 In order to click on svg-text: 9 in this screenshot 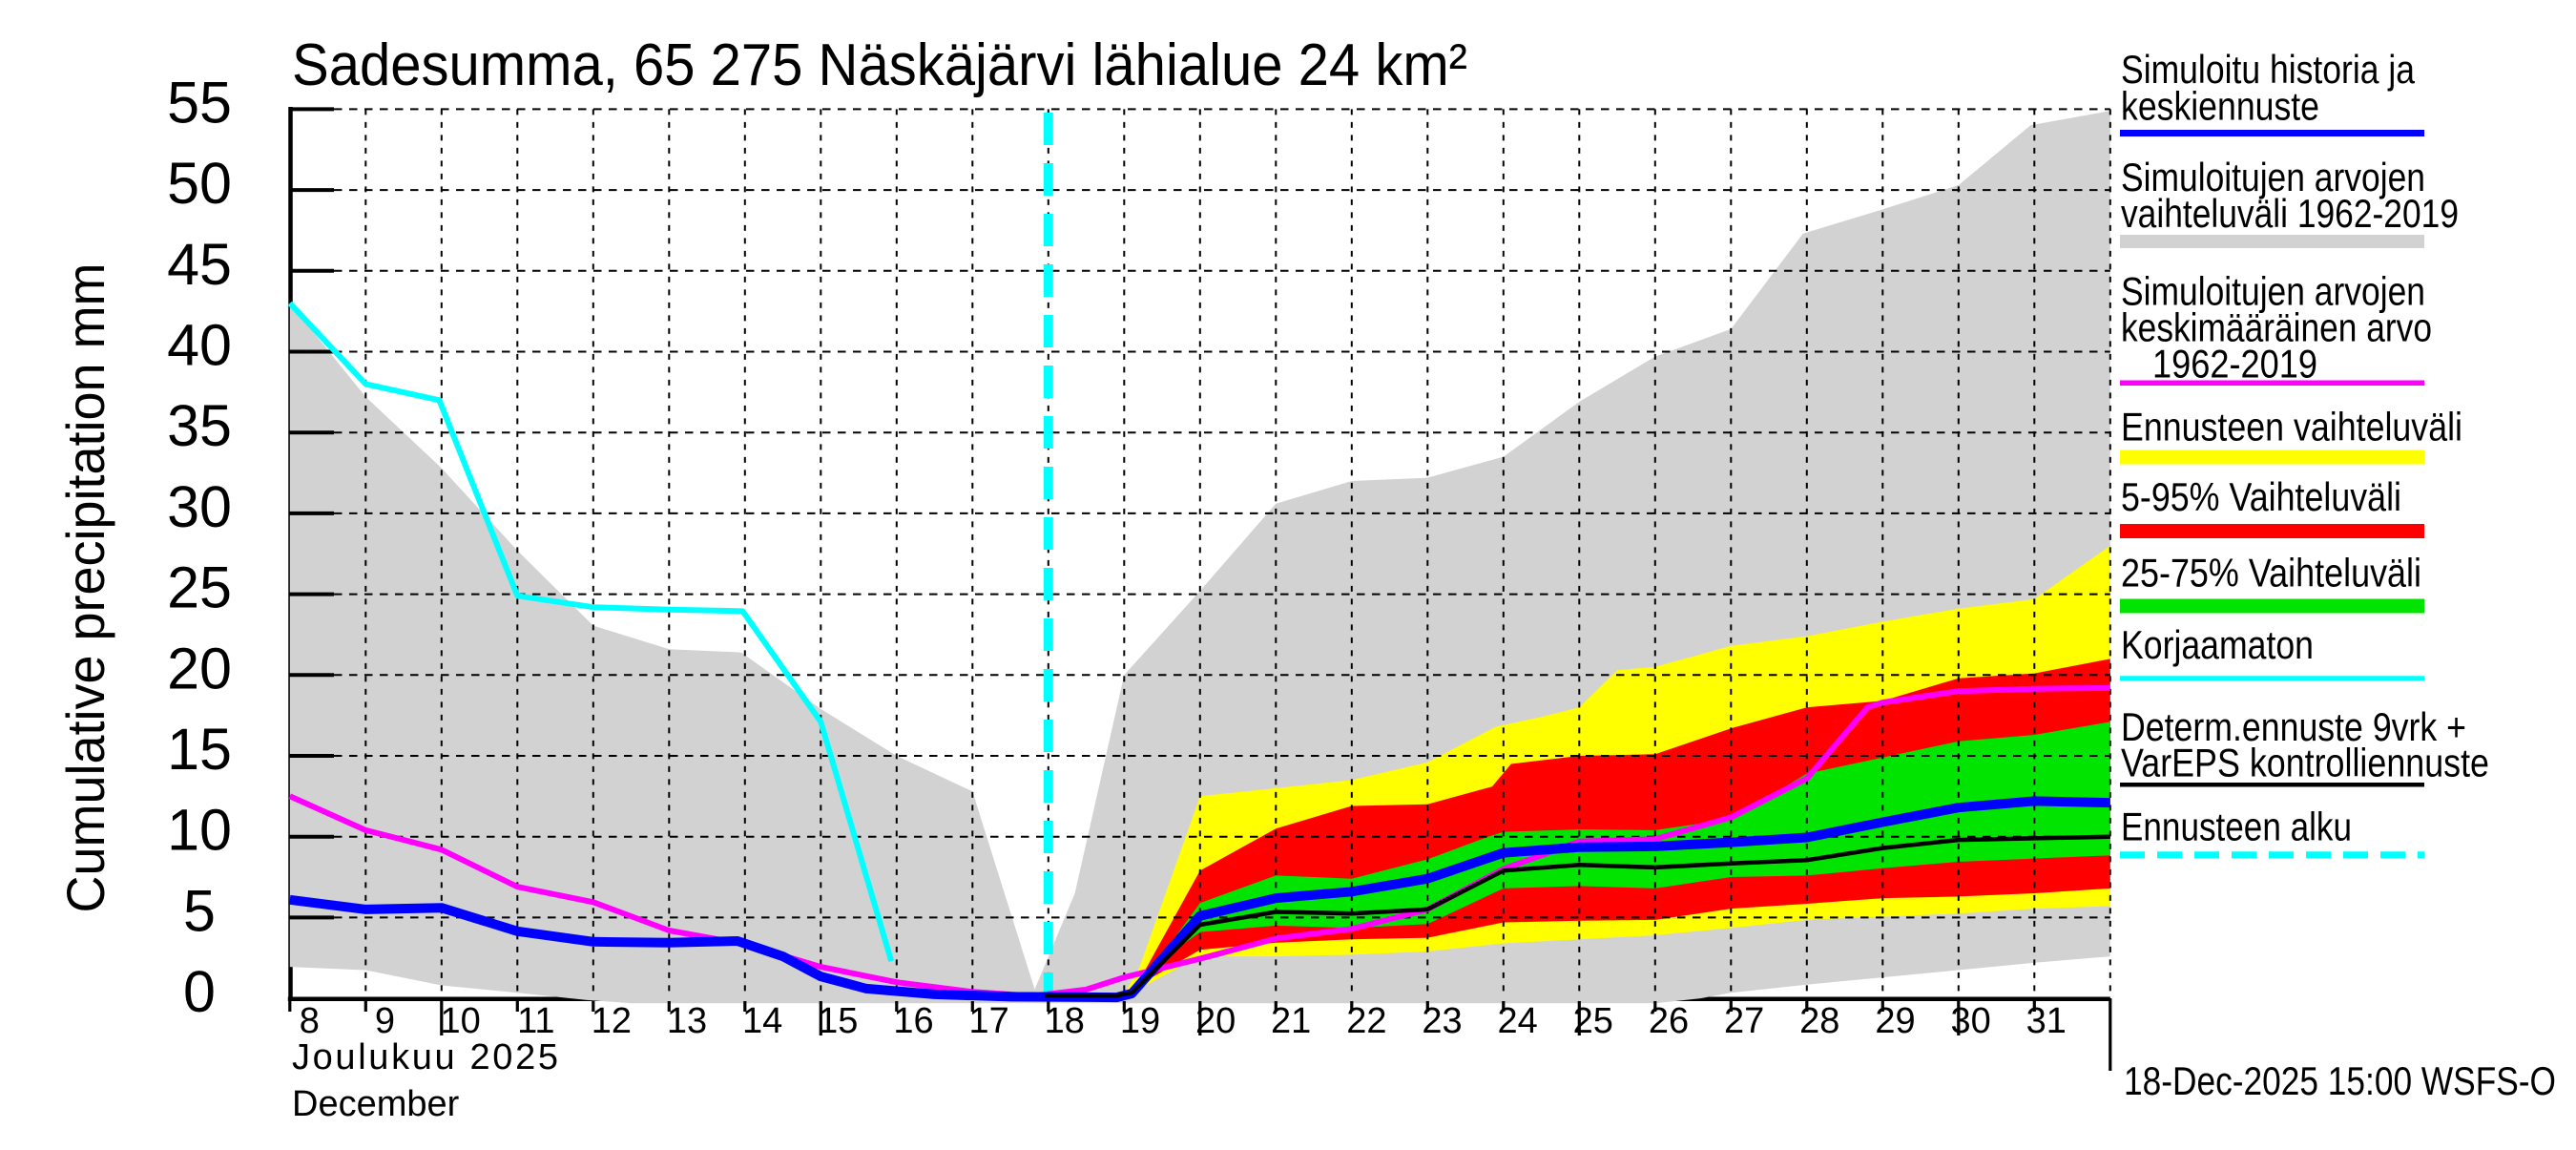, I will do `click(385, 1021)`.